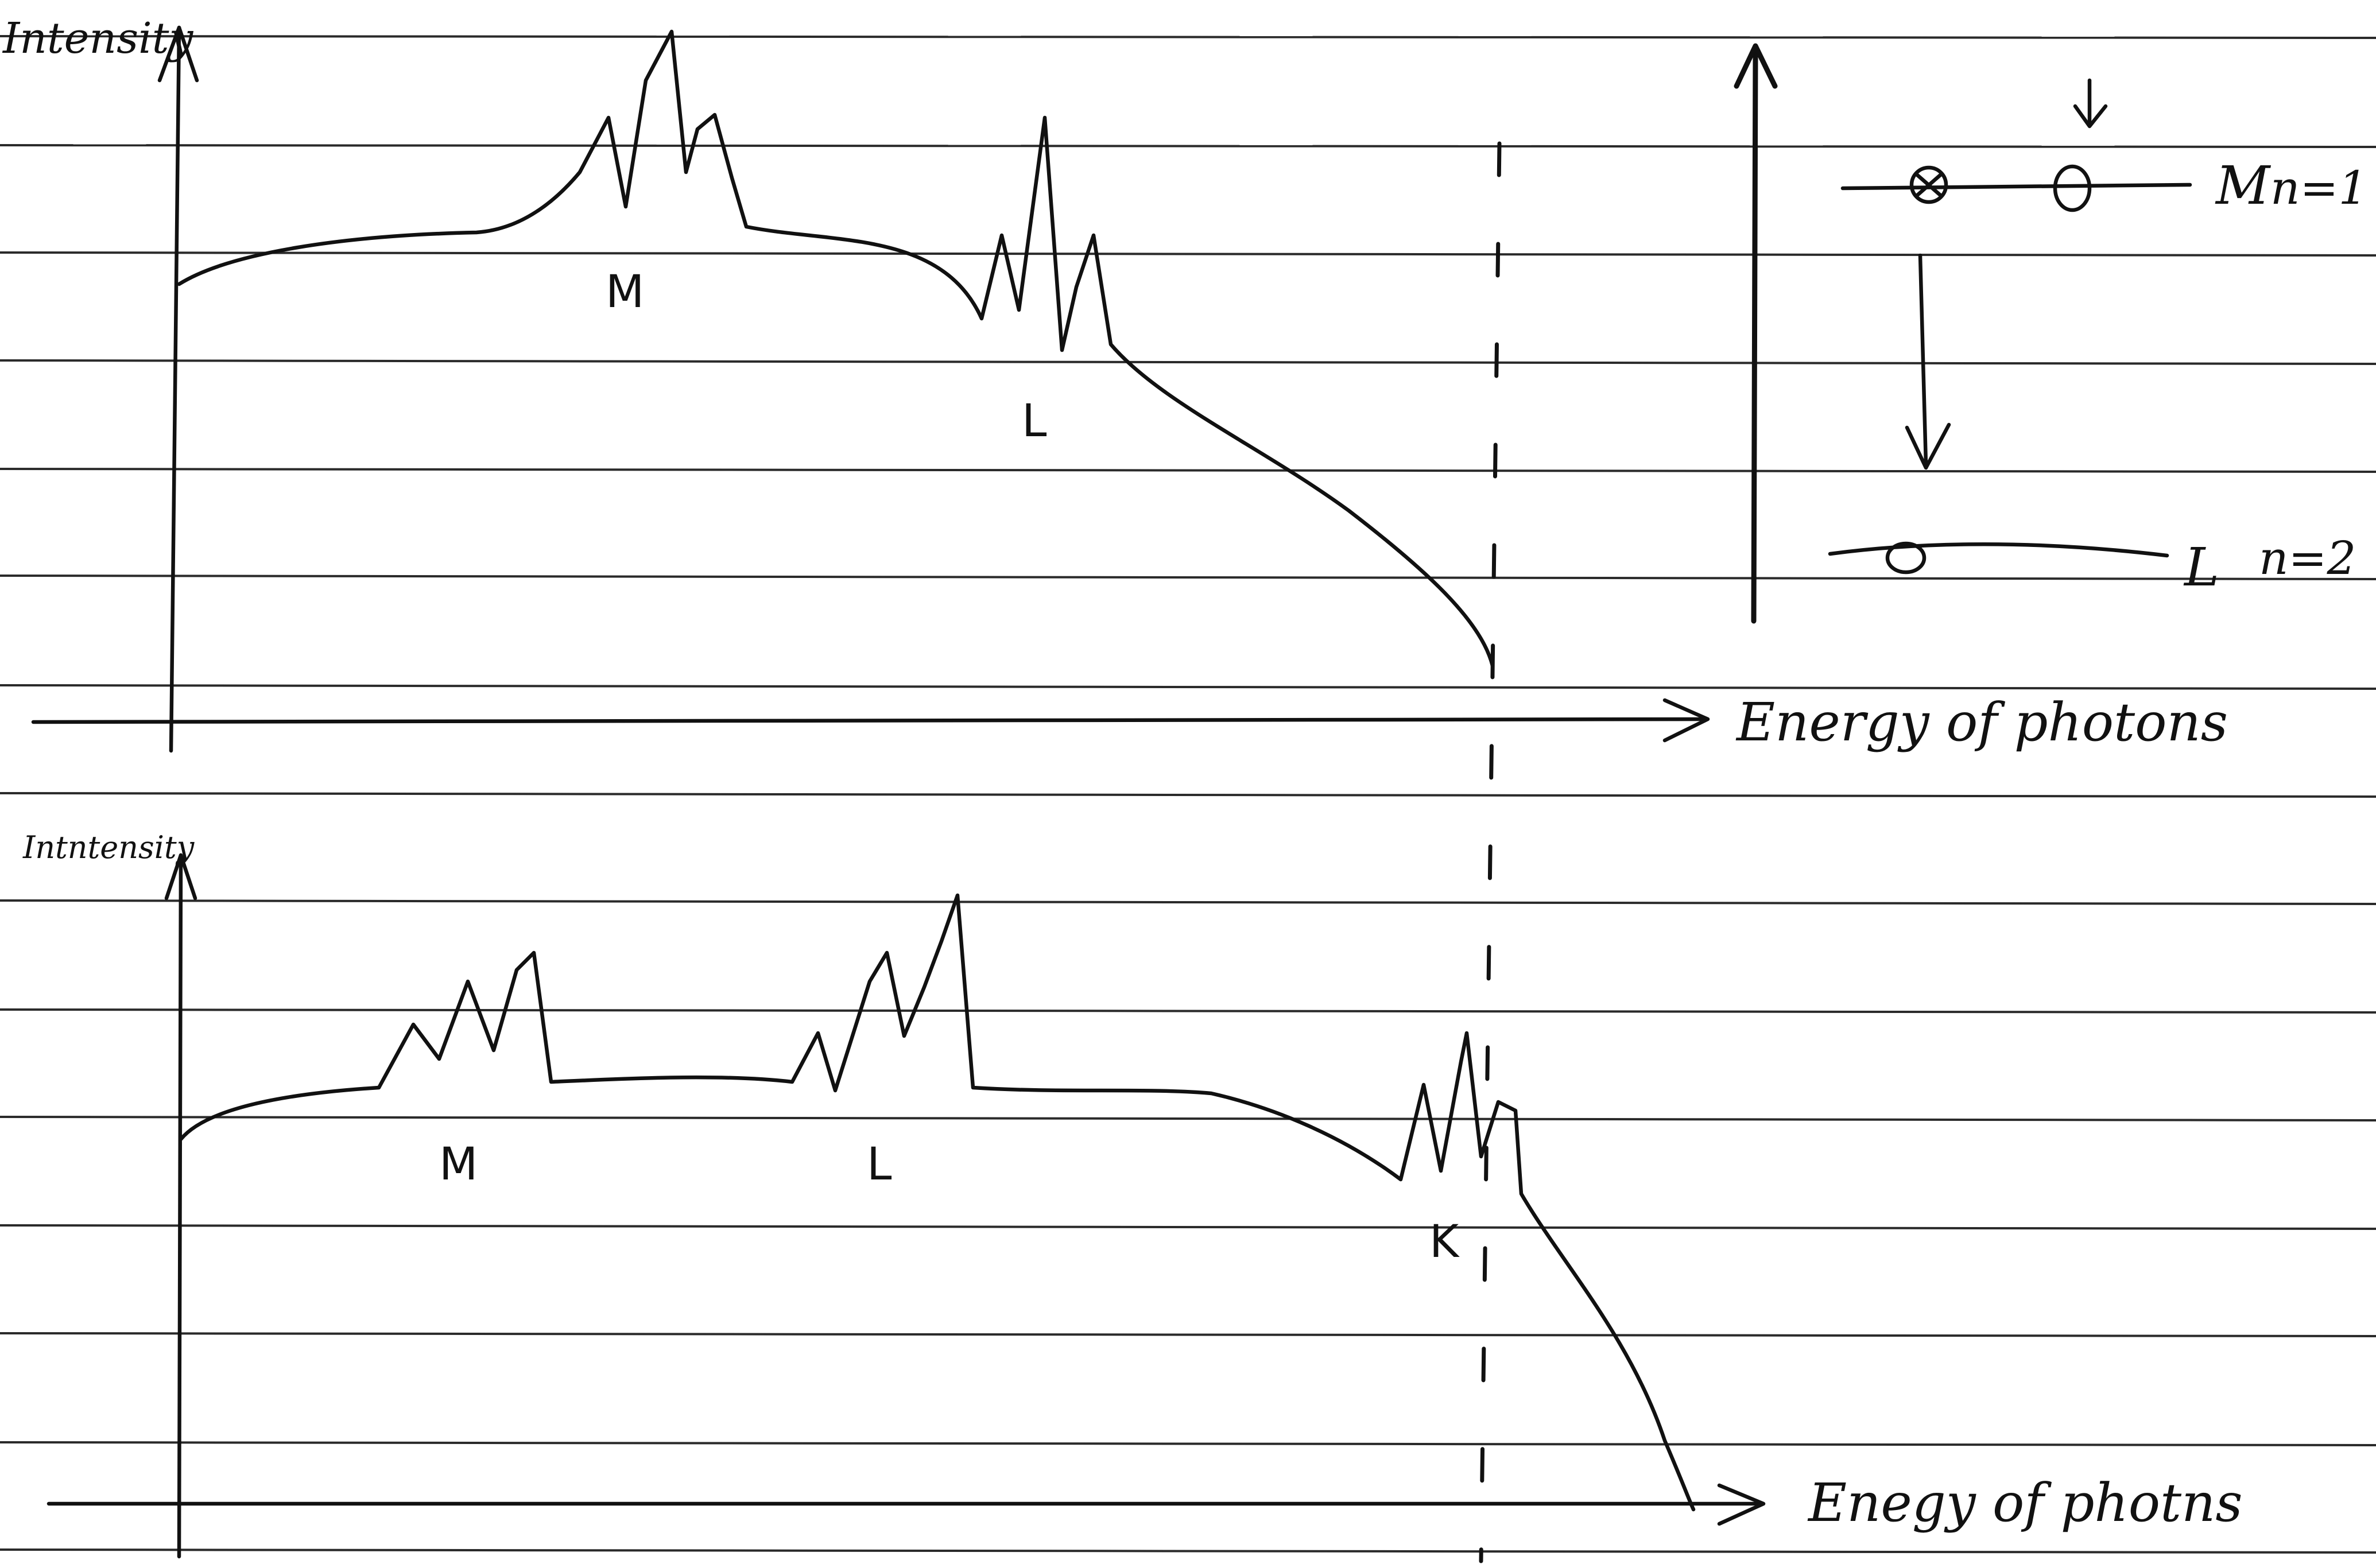 This screenshot has width=2376, height=1568. Describe the element at coordinates (1906, 558) in the screenshot. I see `electron-circle-lower` at that location.